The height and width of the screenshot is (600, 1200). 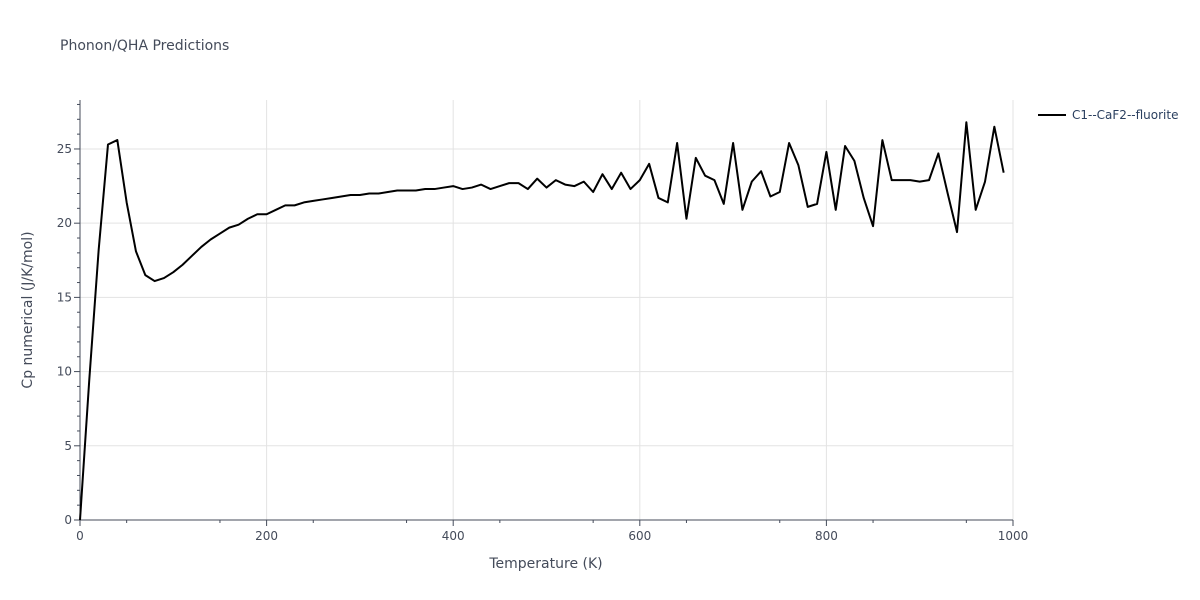 What do you see at coordinates (64, 223) in the screenshot?
I see `y-tick-label: 20` at bounding box center [64, 223].